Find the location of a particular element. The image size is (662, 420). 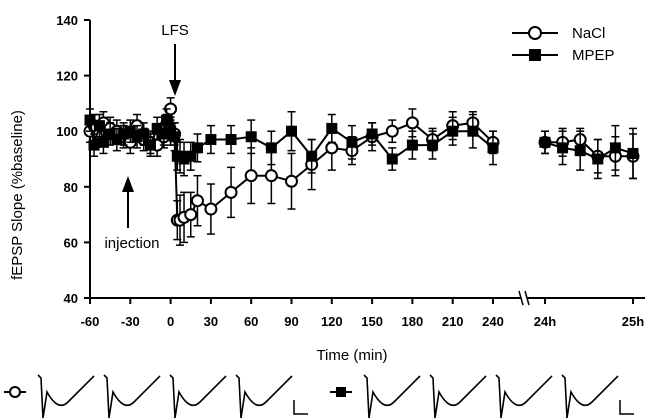

legend-mpep-marker is located at coordinates (535, 55).